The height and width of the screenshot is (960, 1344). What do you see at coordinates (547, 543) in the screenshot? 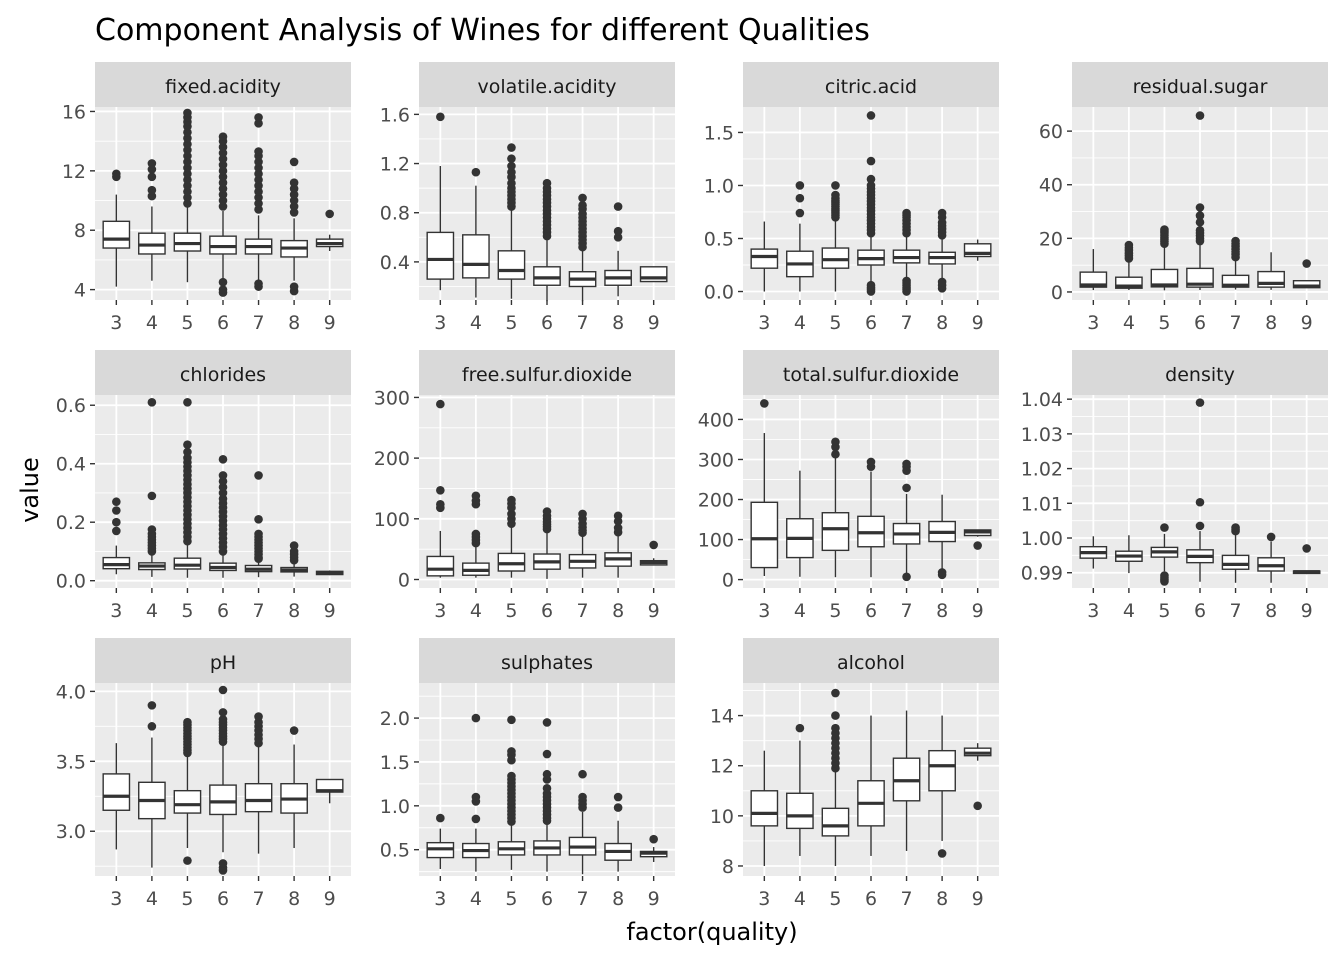
I see `box-free-sulfur-dioxide-q6` at bounding box center [547, 543].